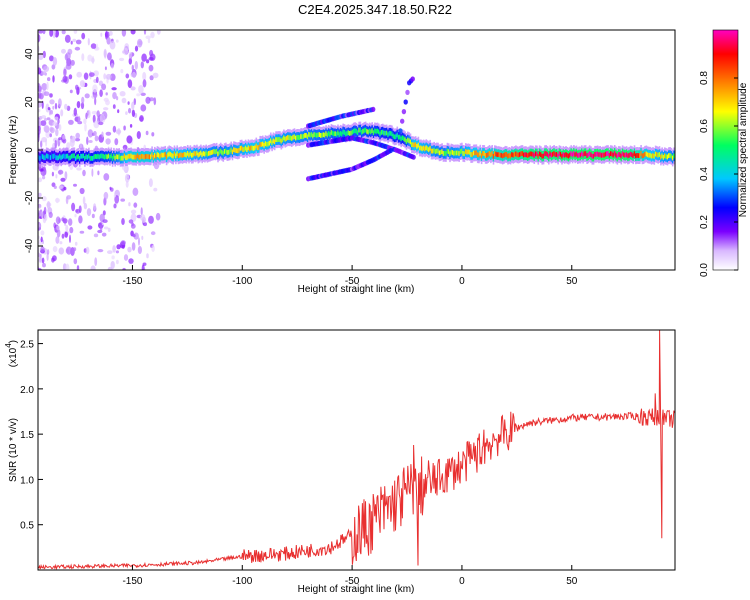  What do you see at coordinates (352, 281) in the screenshot?
I see `x-tick-label: -50` at bounding box center [352, 281].